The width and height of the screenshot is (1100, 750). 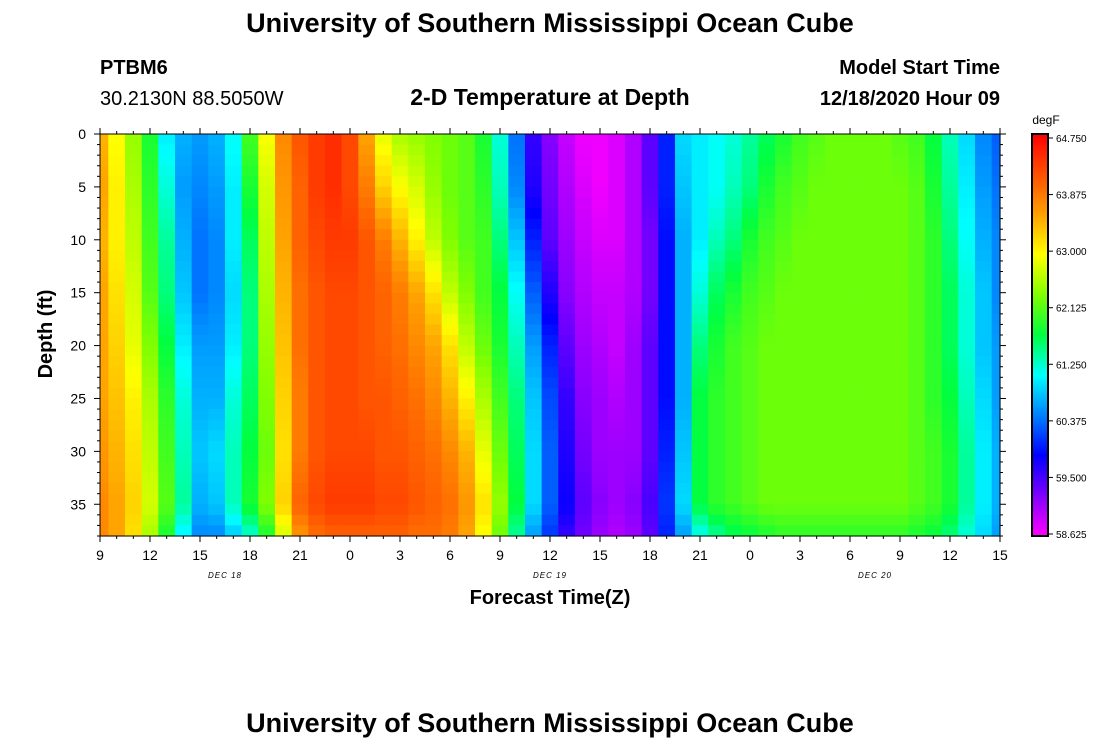 What do you see at coordinates (192, 99) in the screenshot?
I see `station-coordinates: 30.2130N 88.5050W` at bounding box center [192, 99].